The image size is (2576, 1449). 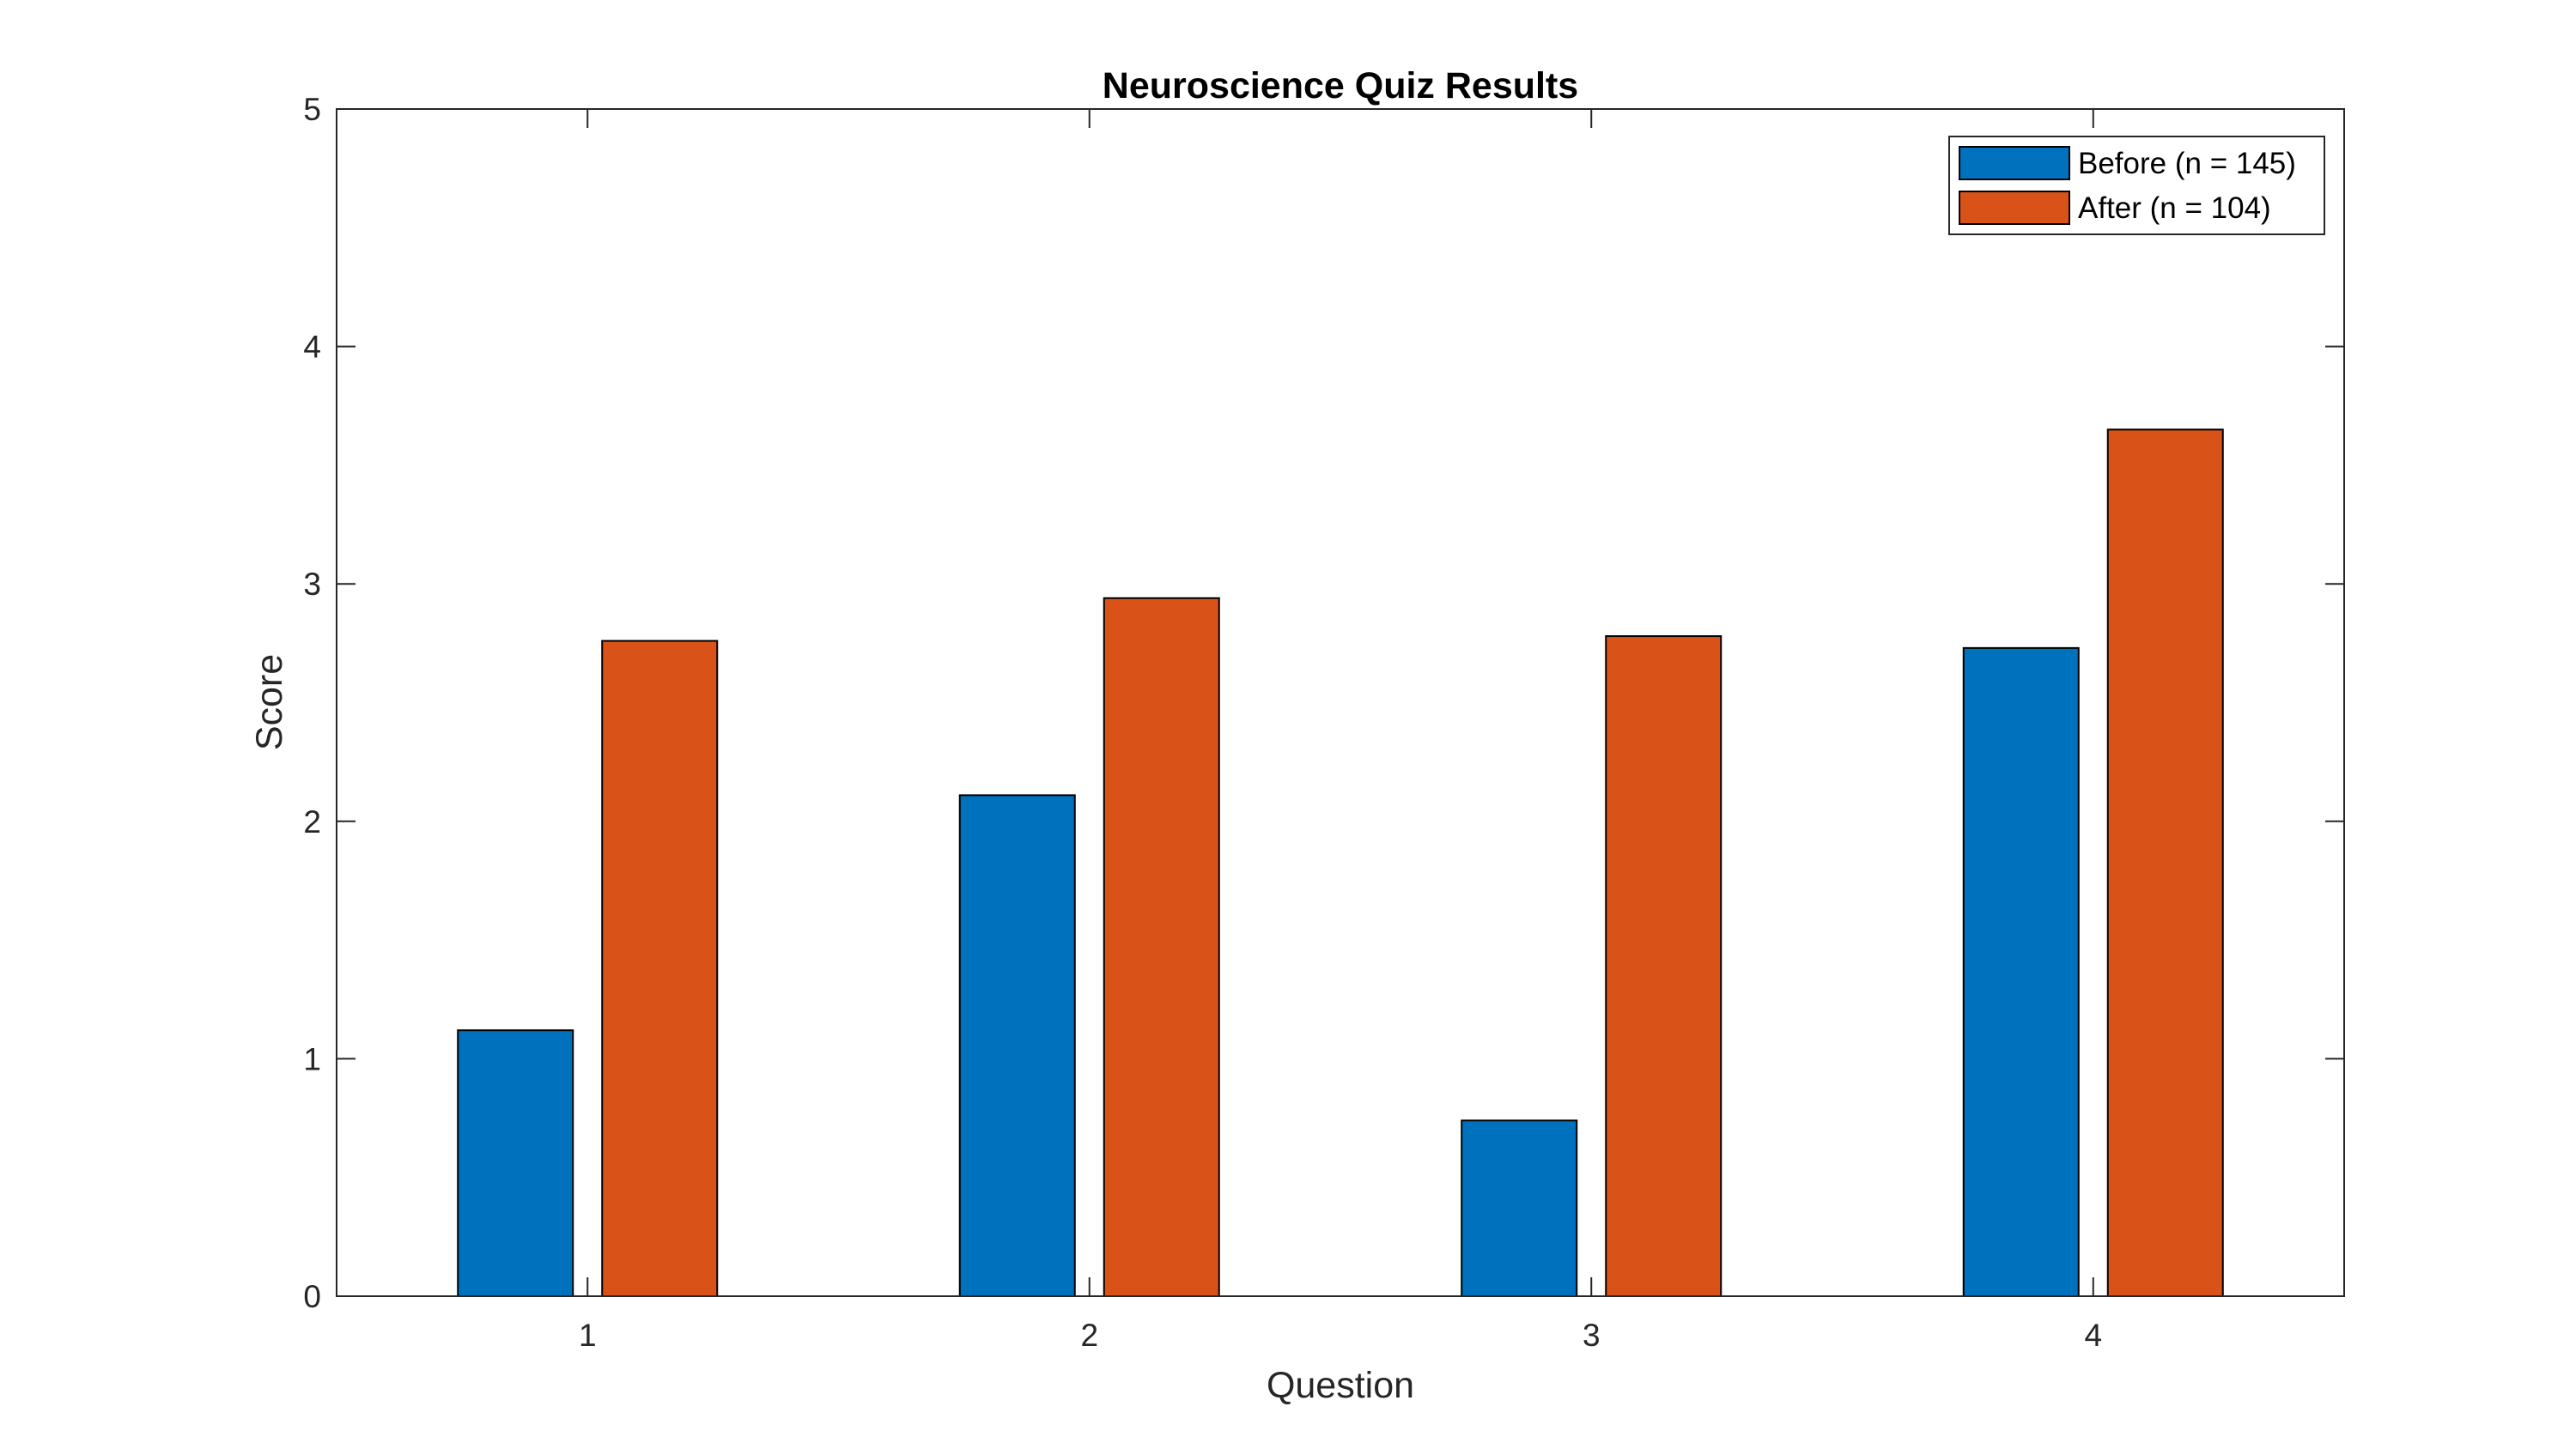 What do you see at coordinates (2093, 1335) in the screenshot?
I see `x-tick-label: 4` at bounding box center [2093, 1335].